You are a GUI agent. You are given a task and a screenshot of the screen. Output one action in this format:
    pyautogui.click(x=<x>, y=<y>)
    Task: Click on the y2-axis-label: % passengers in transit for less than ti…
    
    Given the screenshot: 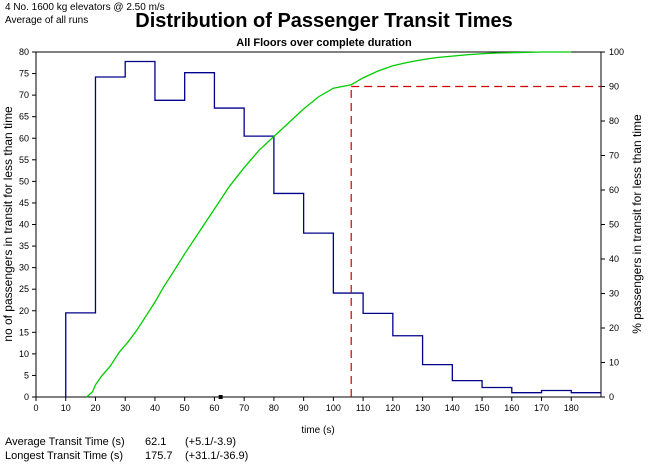 What is the action you would take?
    pyautogui.click(x=637, y=224)
    